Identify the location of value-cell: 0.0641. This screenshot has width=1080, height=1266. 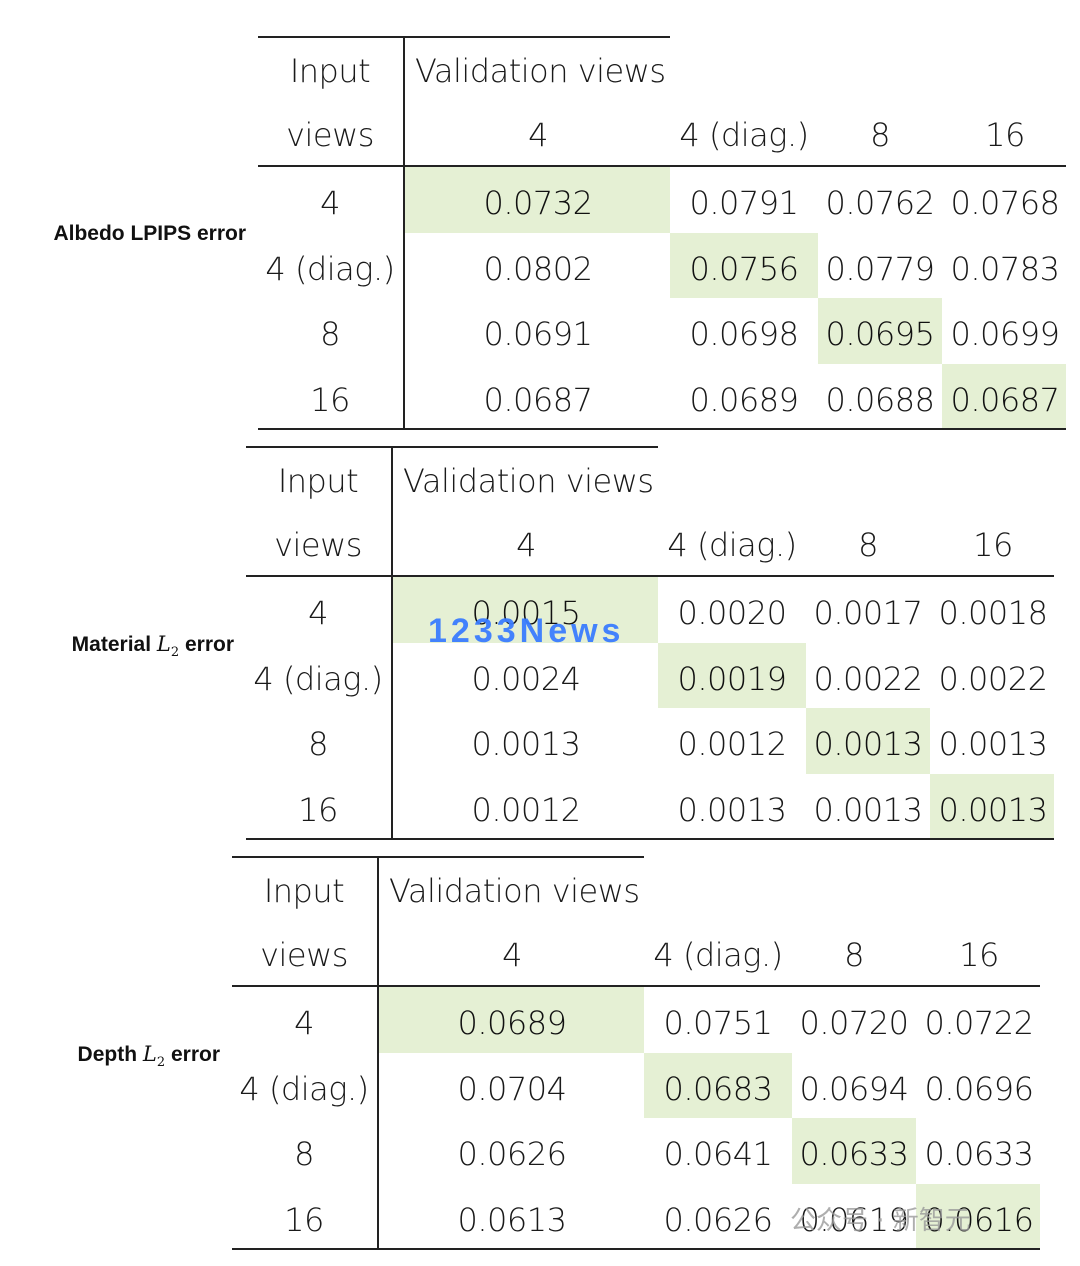
(718, 1154).